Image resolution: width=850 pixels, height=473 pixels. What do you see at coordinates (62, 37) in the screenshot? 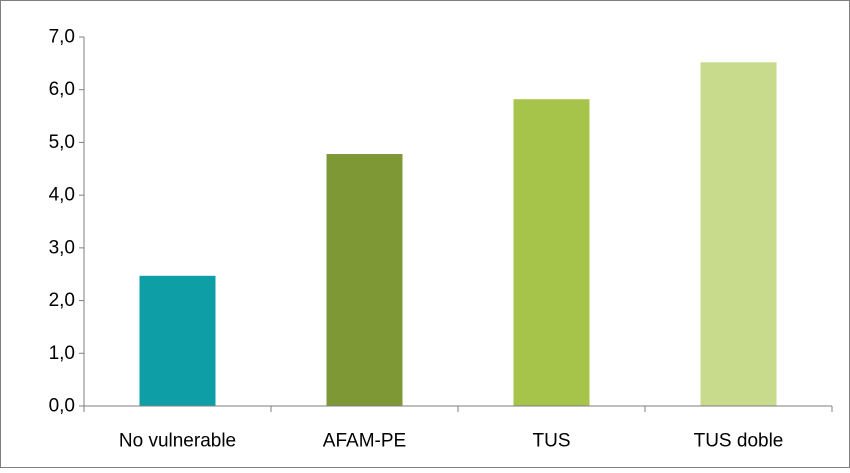
I see `y-tick-label: 7,0` at bounding box center [62, 37].